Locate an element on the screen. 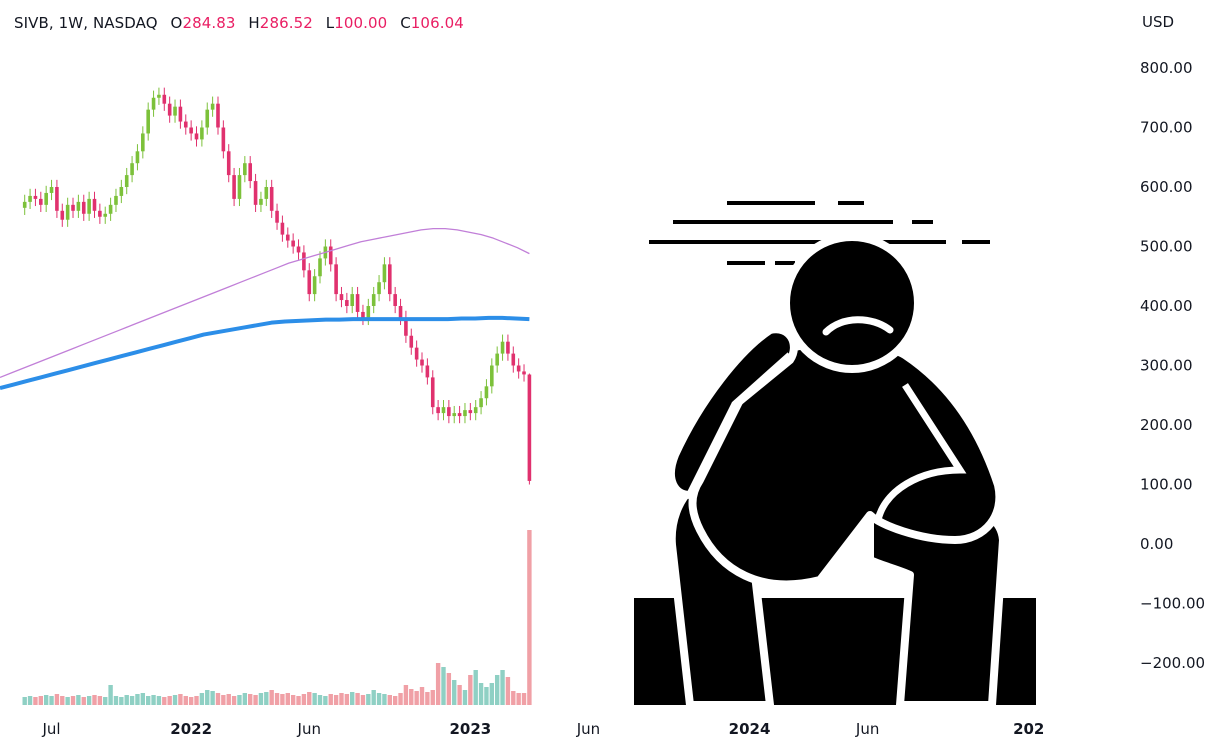 The image size is (1225, 751). y-tick-label: −200.00 is located at coordinates (1172, 663).